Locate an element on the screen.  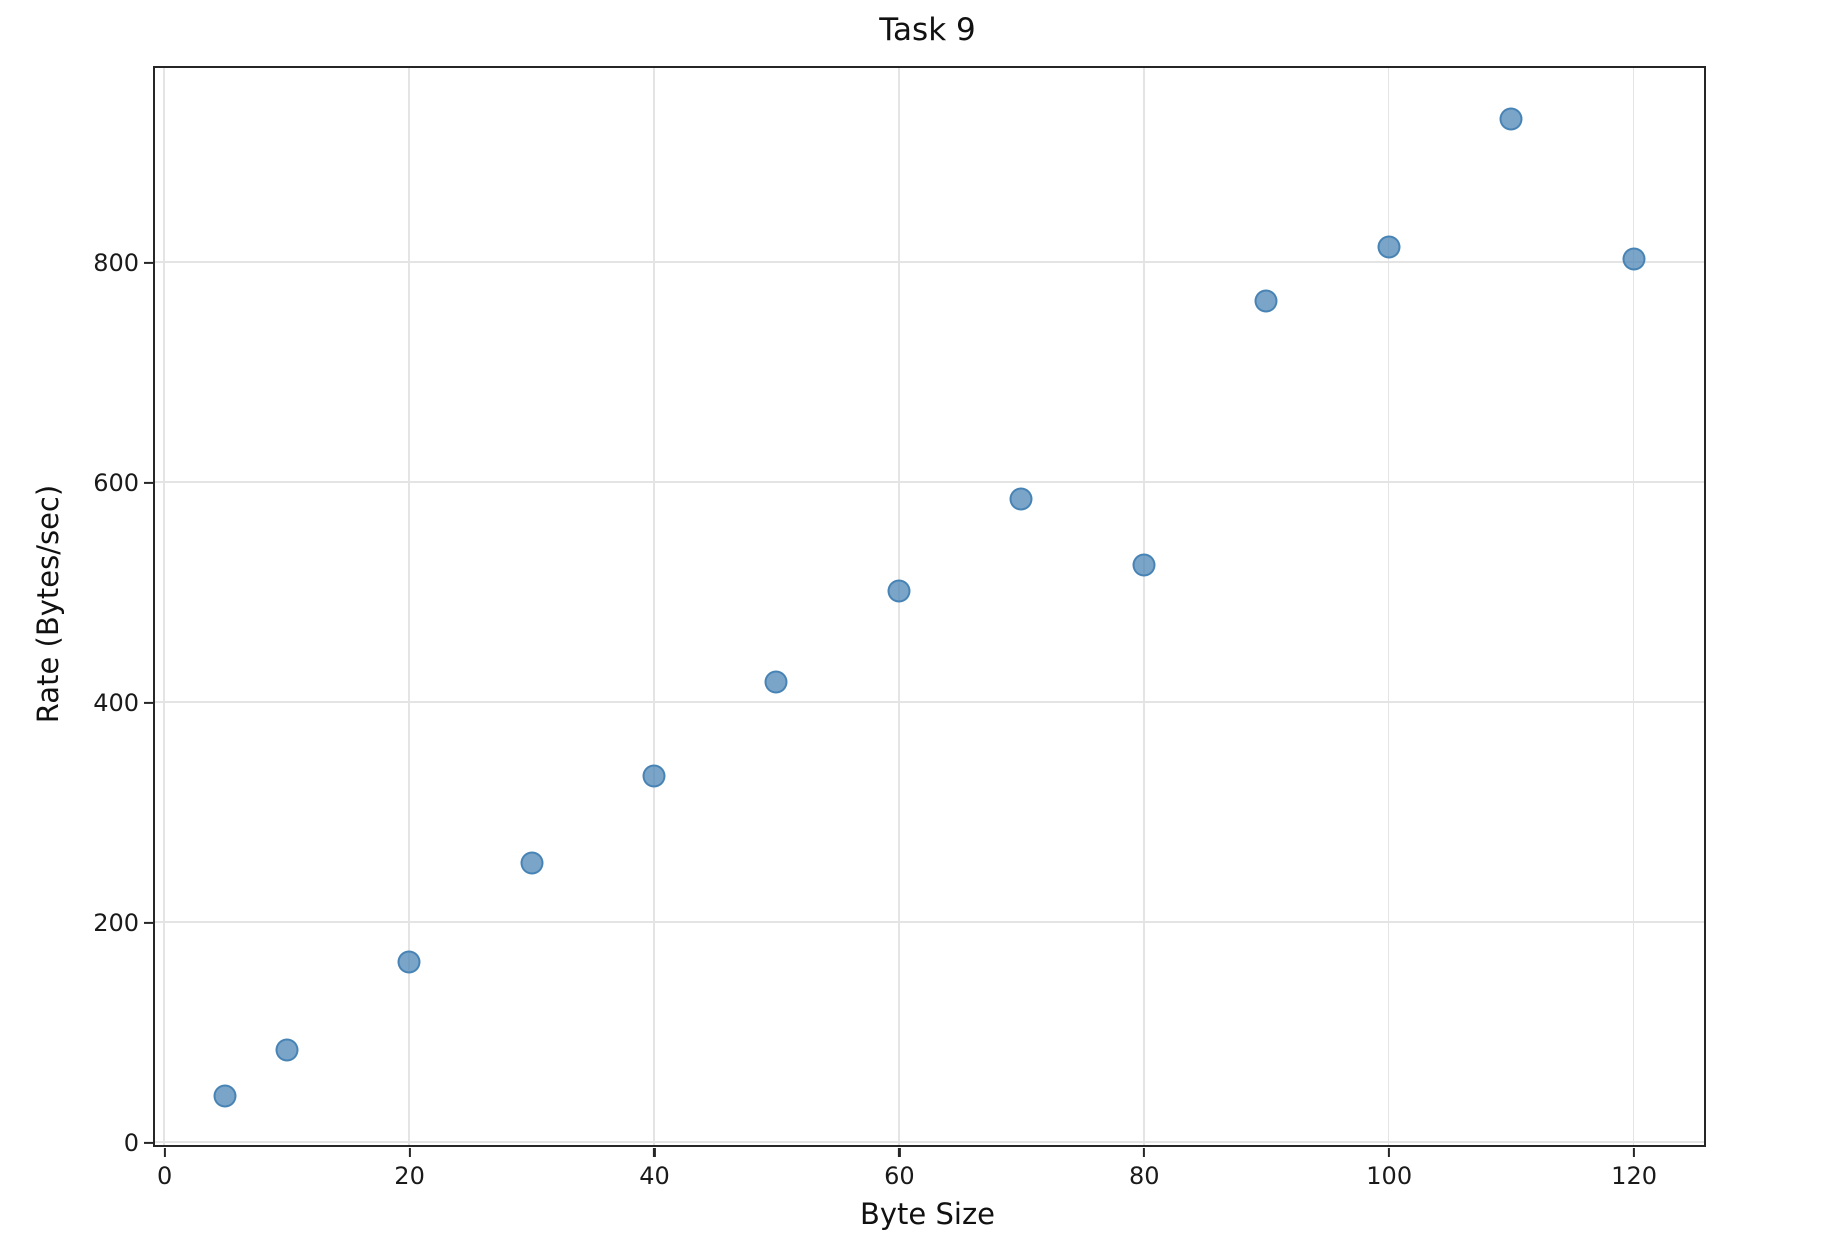
y-tick-label: 600 is located at coordinates (116, 482).